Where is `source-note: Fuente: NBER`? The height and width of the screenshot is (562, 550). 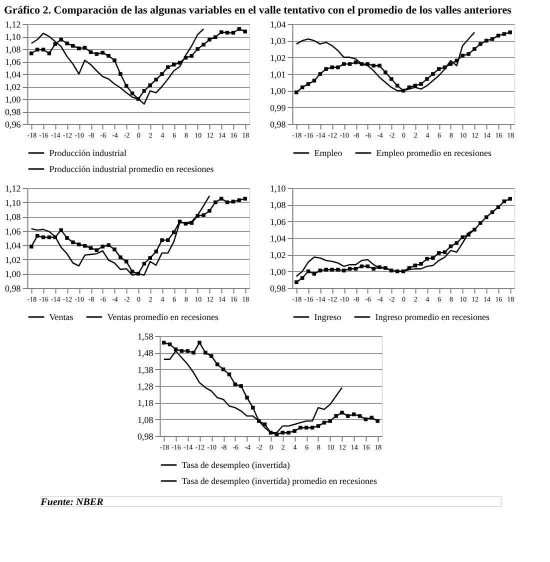 source-note: Fuente: NBER is located at coordinates (72, 502).